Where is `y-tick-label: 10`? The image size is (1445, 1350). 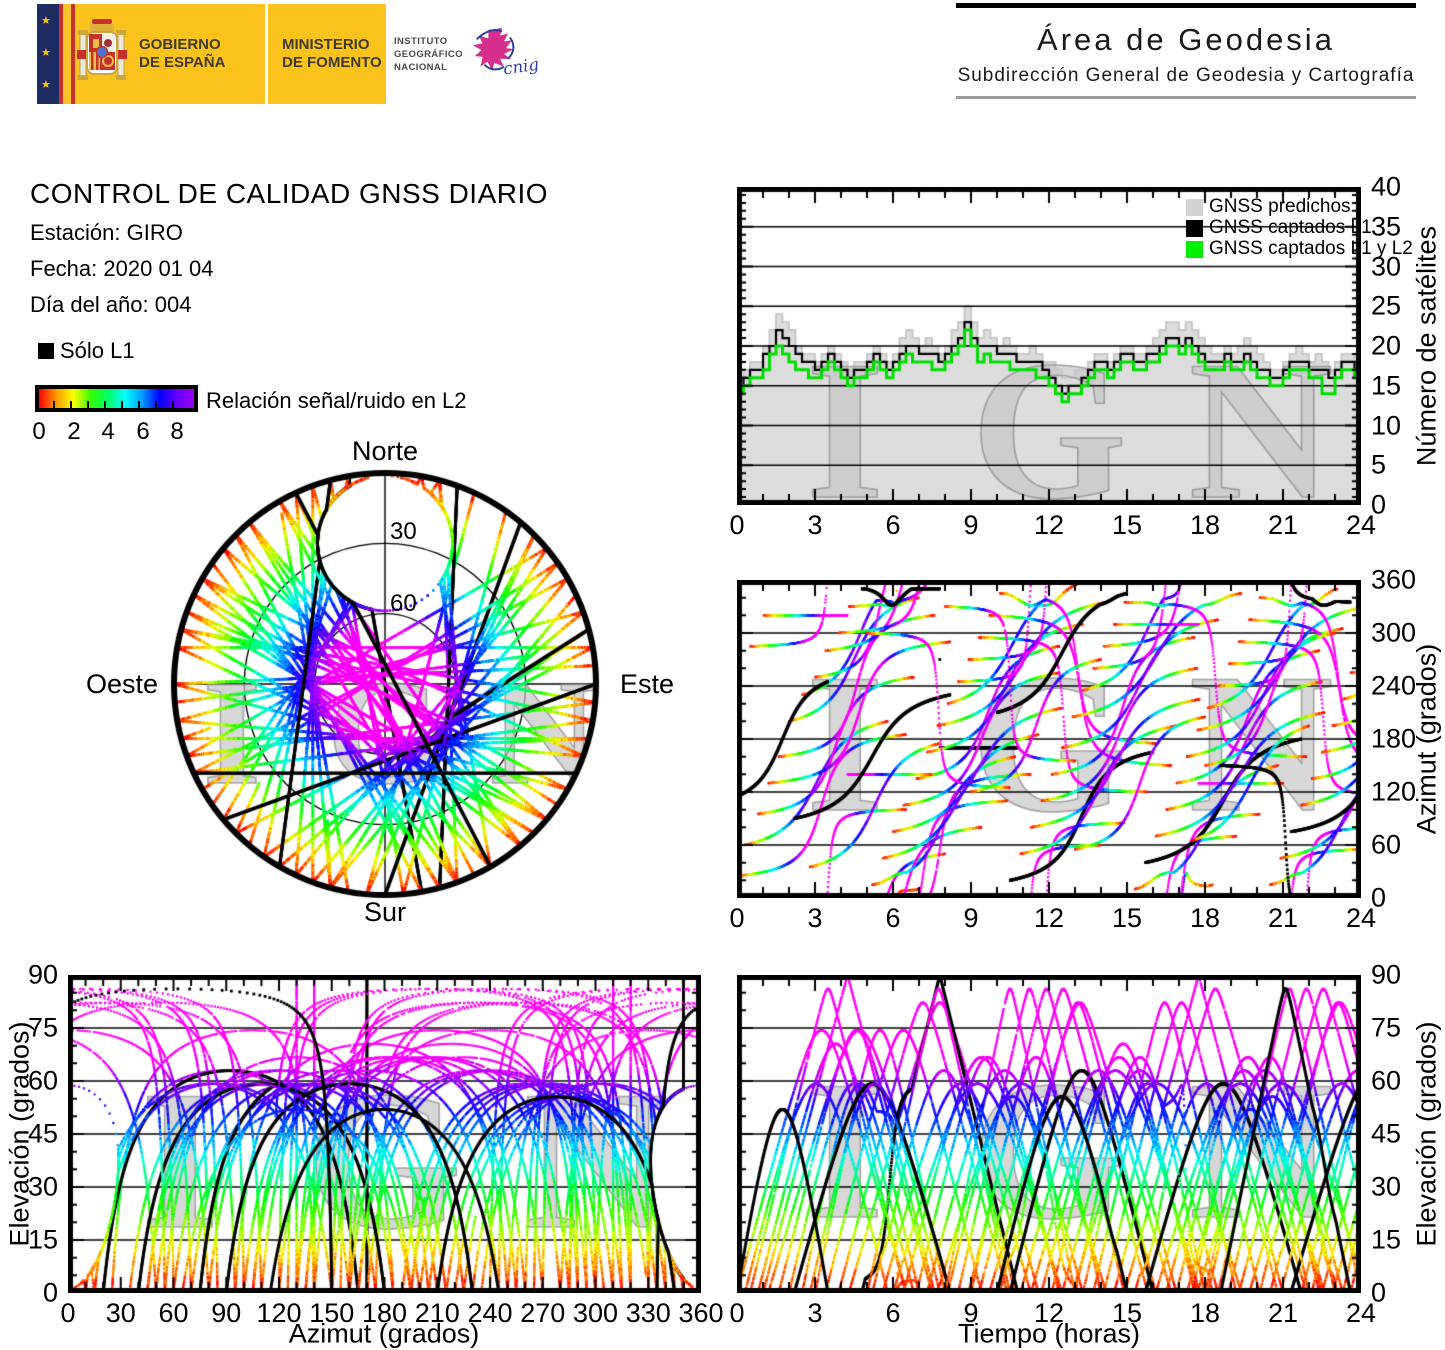 y-tick-label: 10 is located at coordinates (1386, 425).